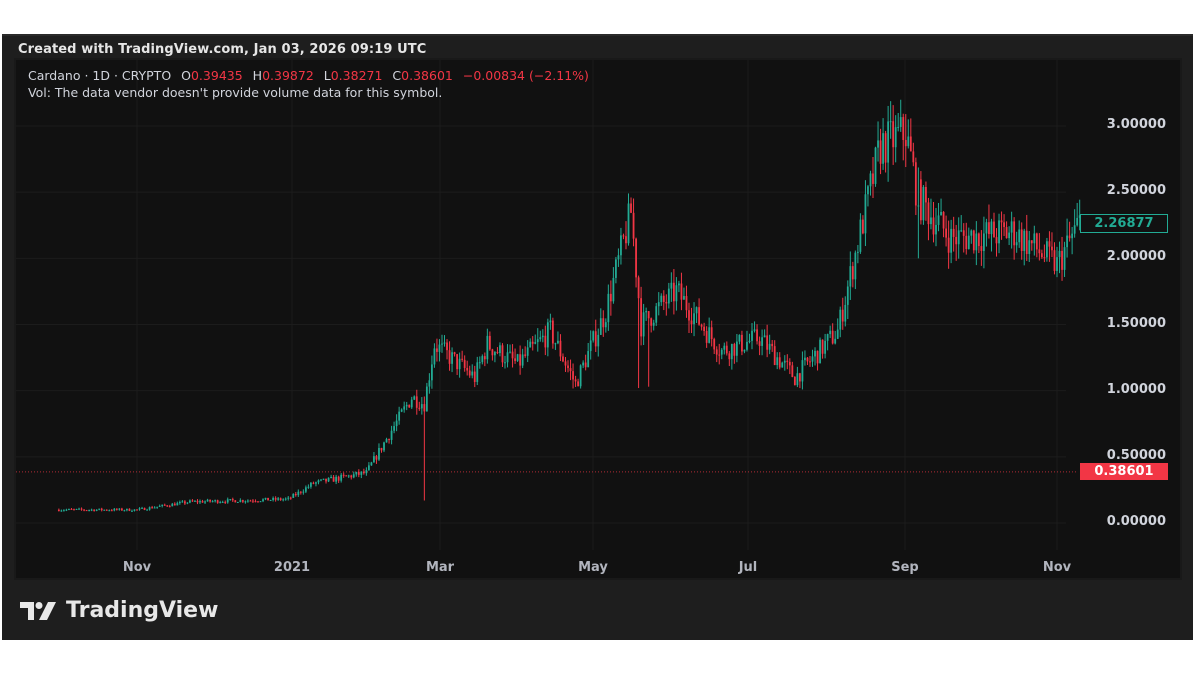 This screenshot has width=1200, height=675. What do you see at coordinates (356, 75) in the screenshot?
I see `low-value: 0.38271` at bounding box center [356, 75].